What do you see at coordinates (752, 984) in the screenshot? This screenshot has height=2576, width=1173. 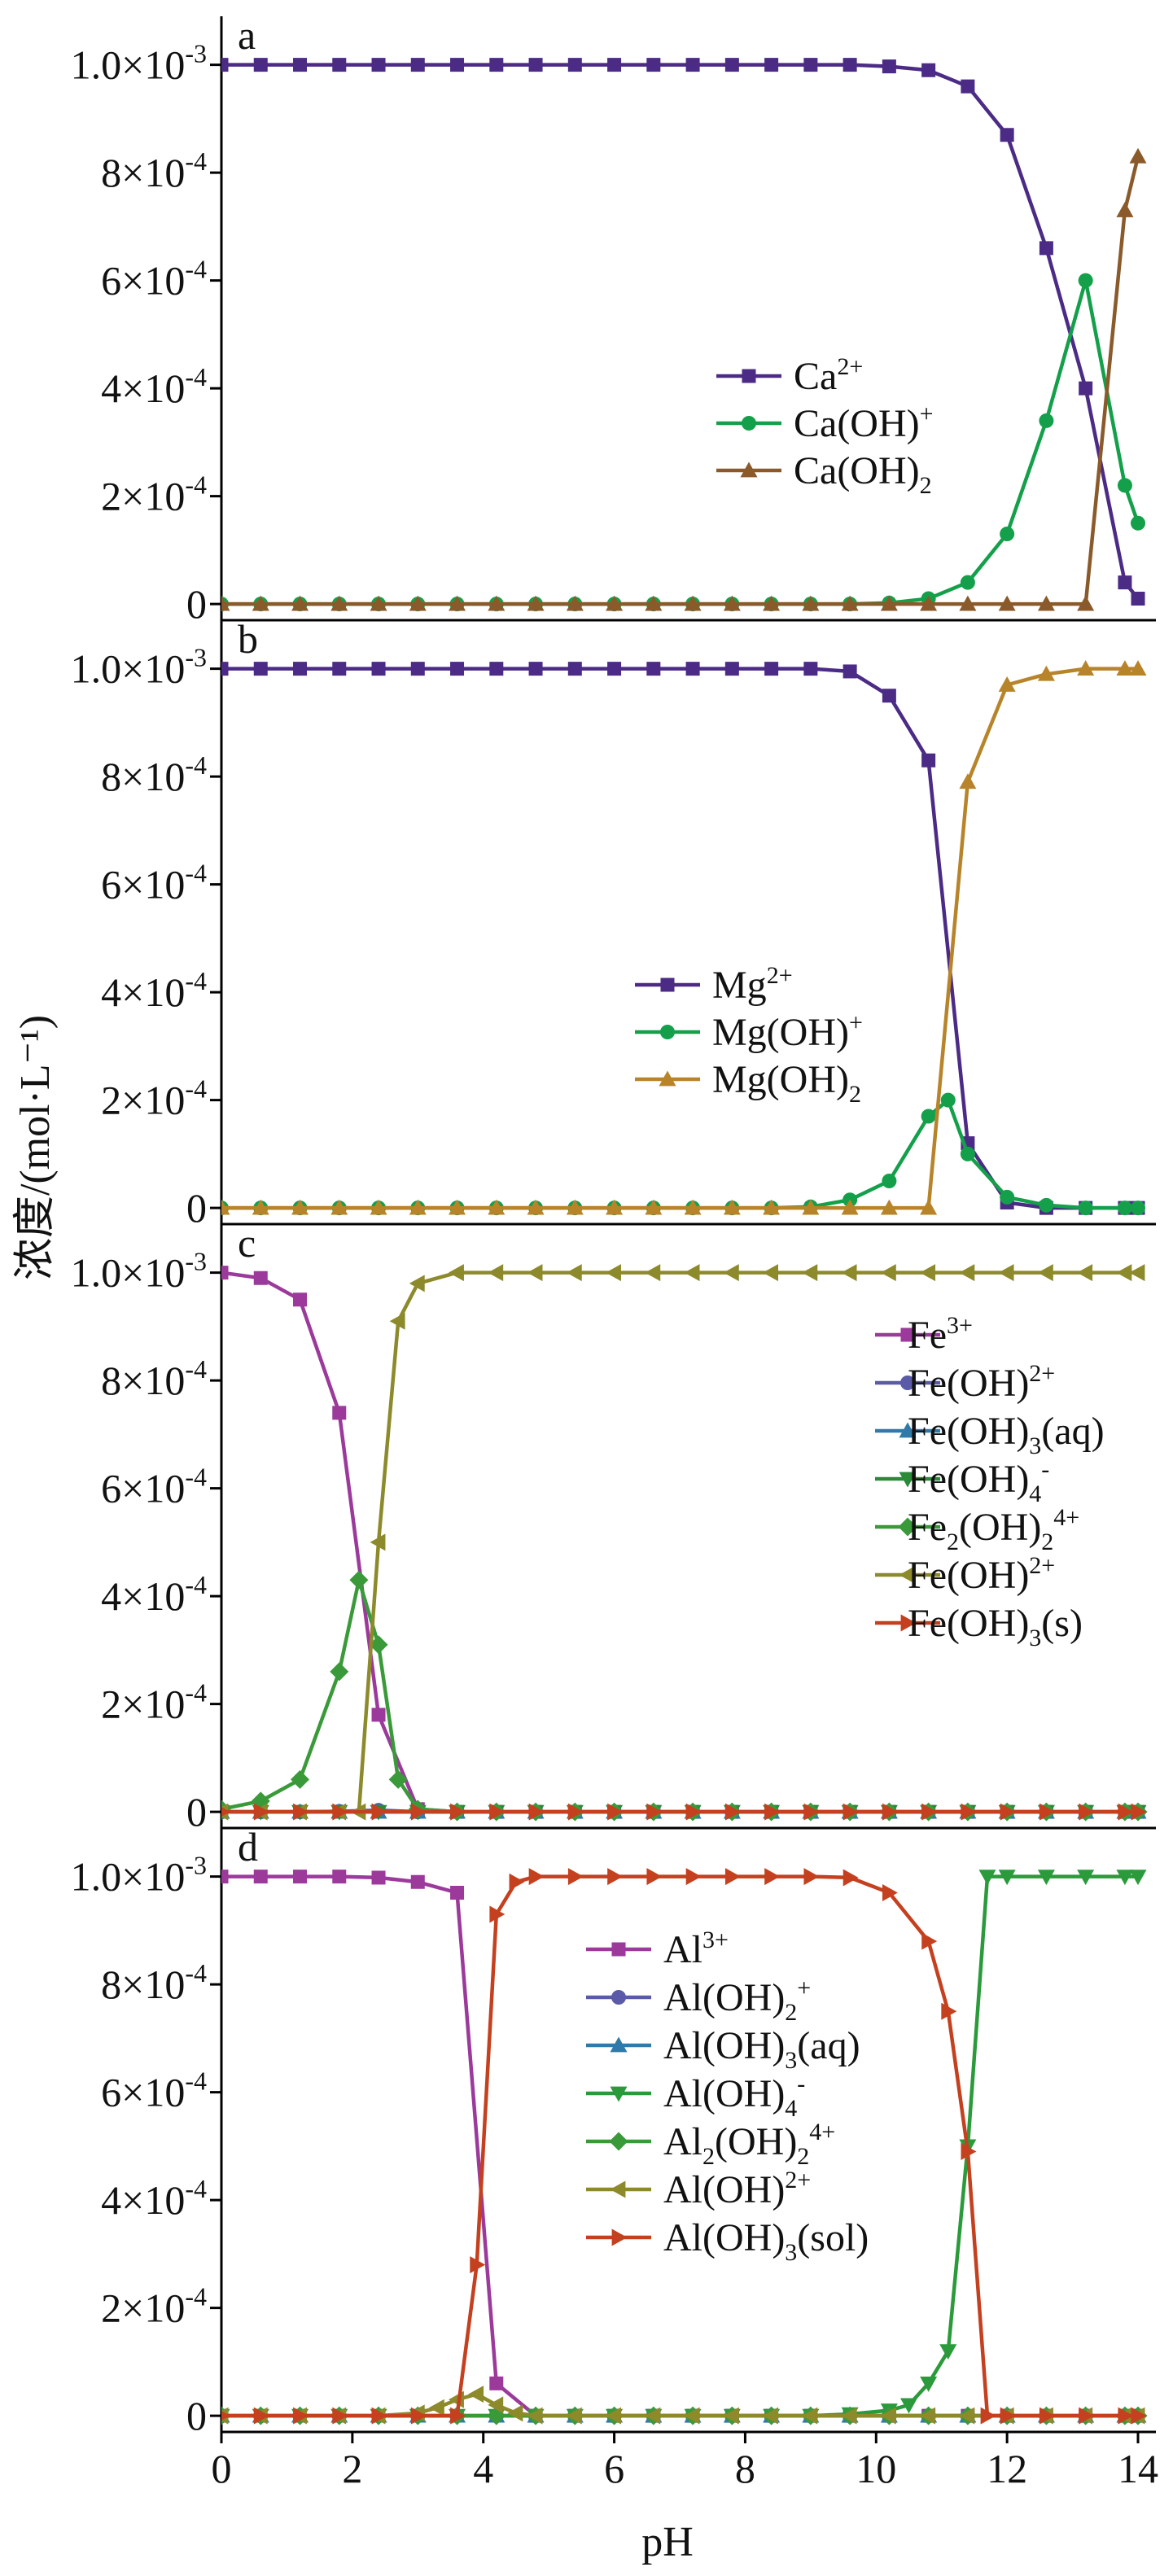 I see `legend-label: Mg2+` at bounding box center [752, 984].